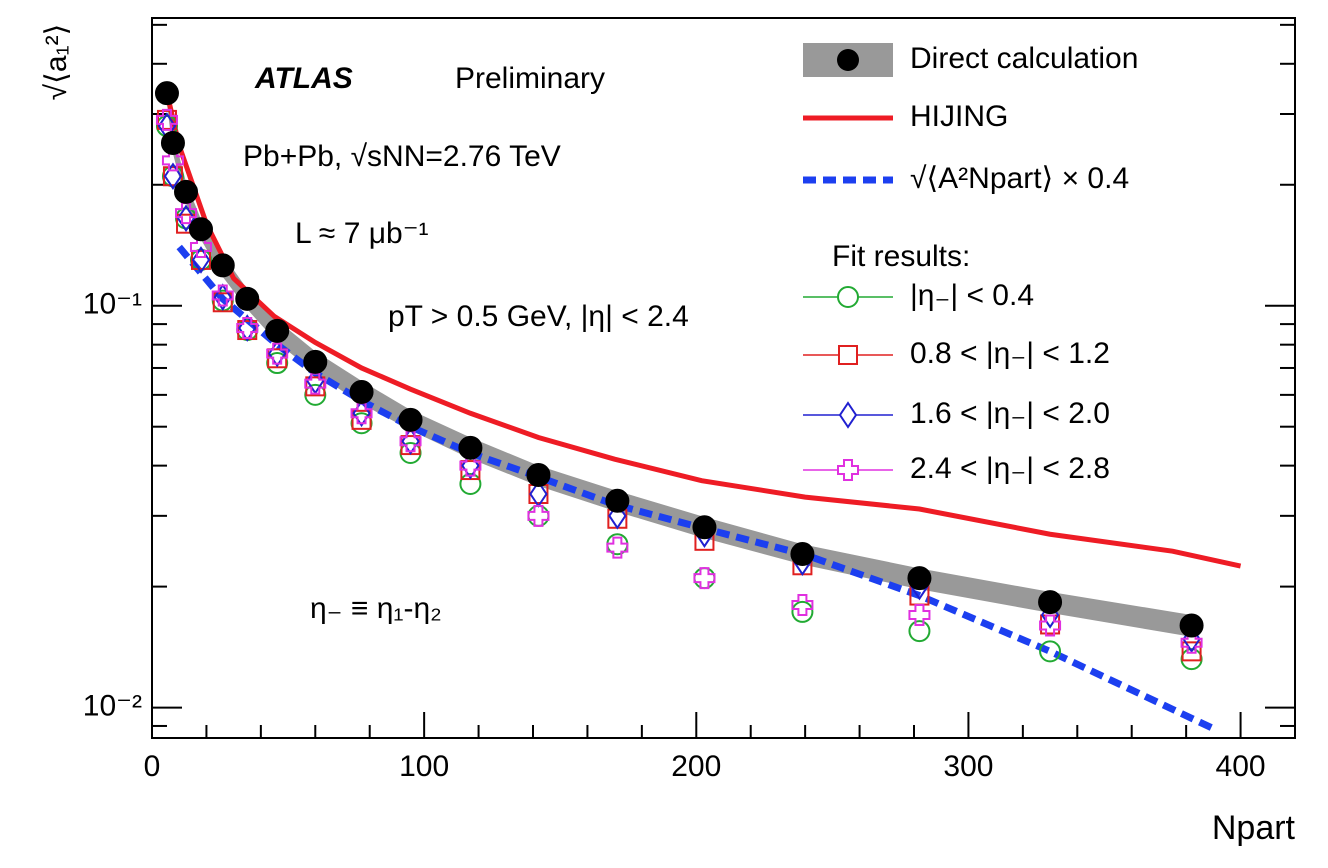 Image resolution: width=1328 pixels, height=868 pixels. I want to click on x-axis-label: Npart, so click(1254, 828).